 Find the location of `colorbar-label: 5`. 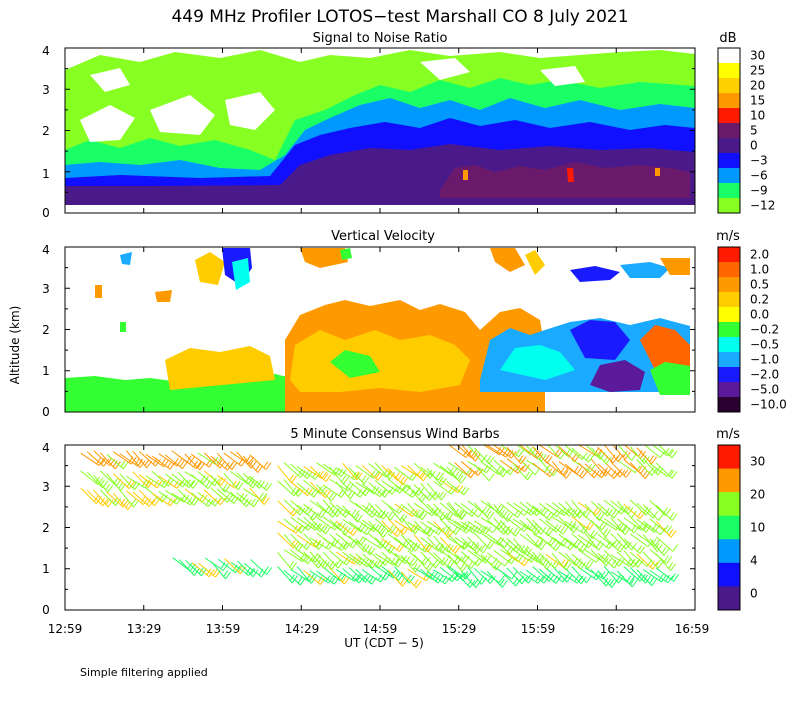

colorbar-label: 5 is located at coordinates (754, 131).